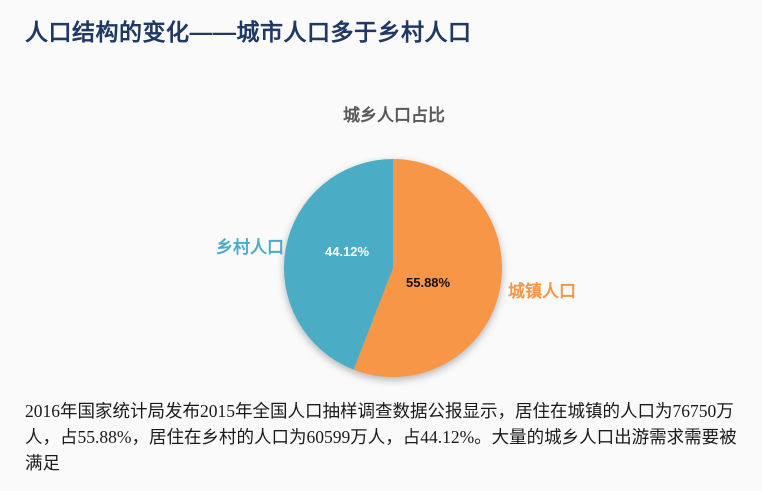 This screenshot has width=762, height=491. I want to click on rural-slice-label: 乡村人口, so click(250, 247).